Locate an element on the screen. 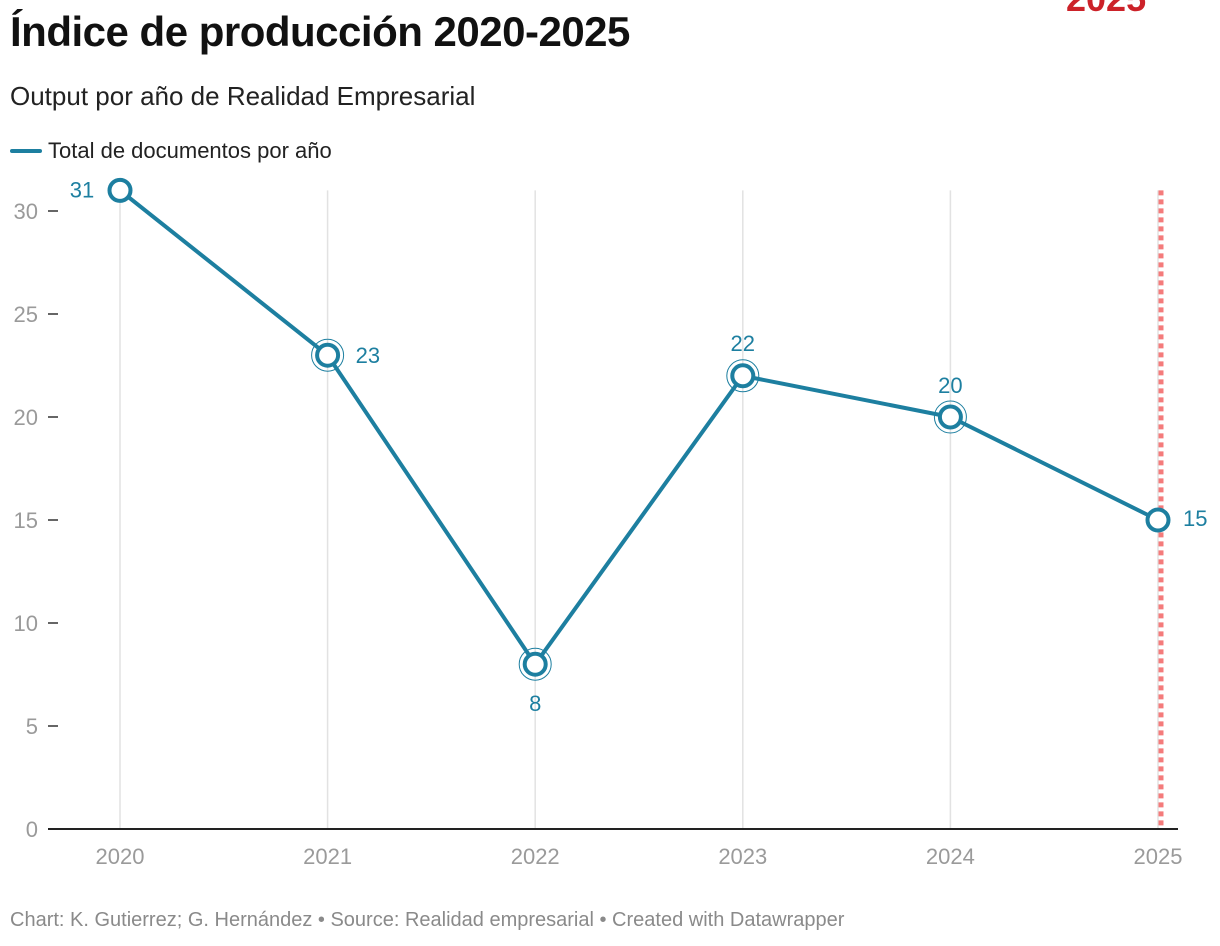 The width and height of the screenshot is (1220, 946). highlight-annotation: 2025 is located at coordinates (1106, 10).